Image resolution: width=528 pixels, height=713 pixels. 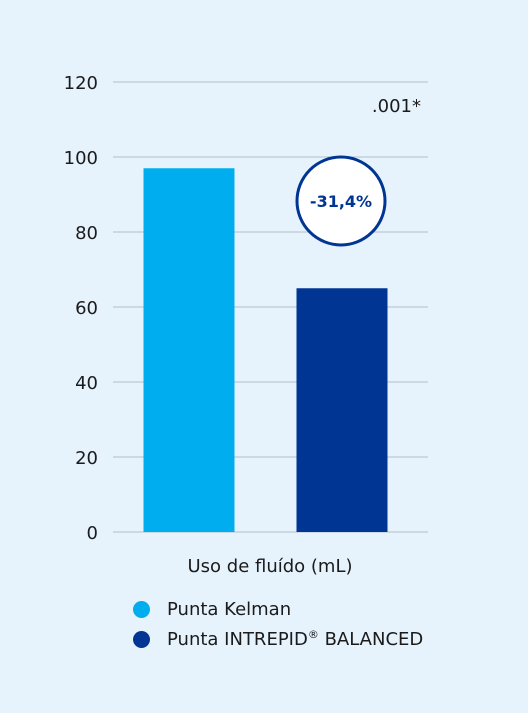 What do you see at coordinates (86, 458) in the screenshot?
I see `y-tick-label-20: 20` at bounding box center [86, 458].